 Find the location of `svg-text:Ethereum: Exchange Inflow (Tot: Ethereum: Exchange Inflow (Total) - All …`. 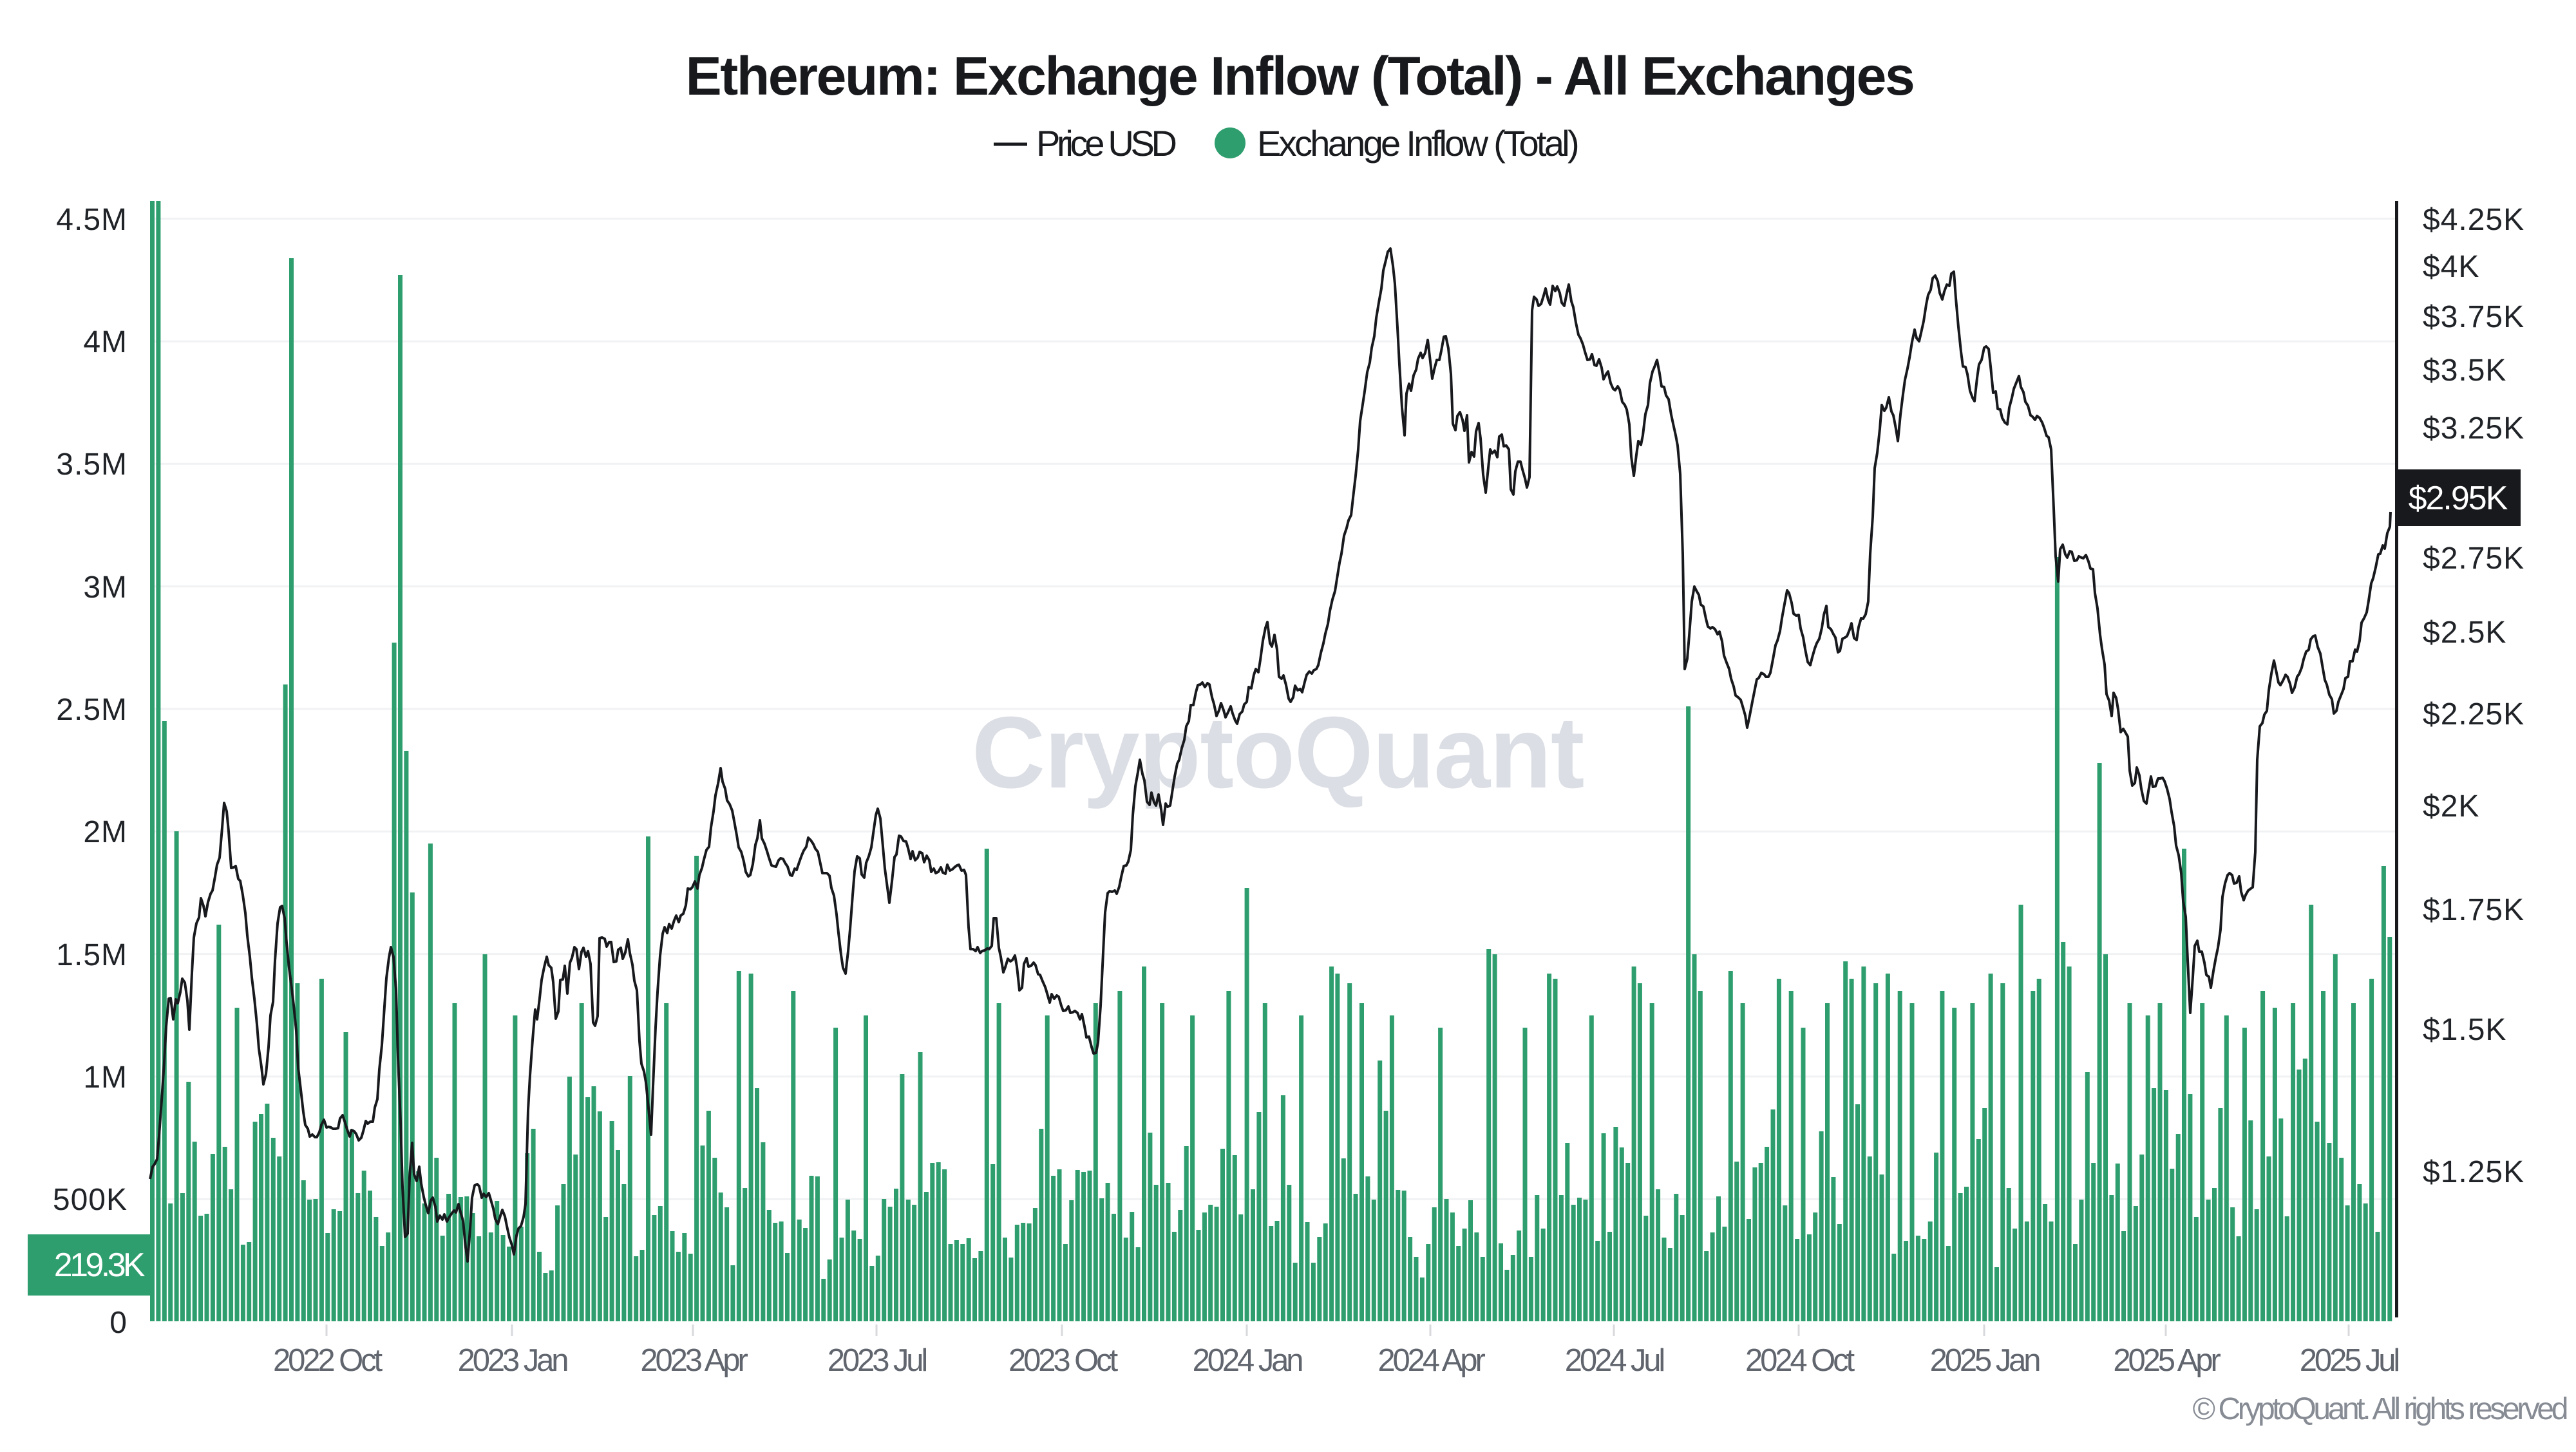

svg-text:Ethereum: Exchange Inflow (Tot: Ethereum: Exchange Inflow (Total) - All … is located at coordinates (1300, 76).